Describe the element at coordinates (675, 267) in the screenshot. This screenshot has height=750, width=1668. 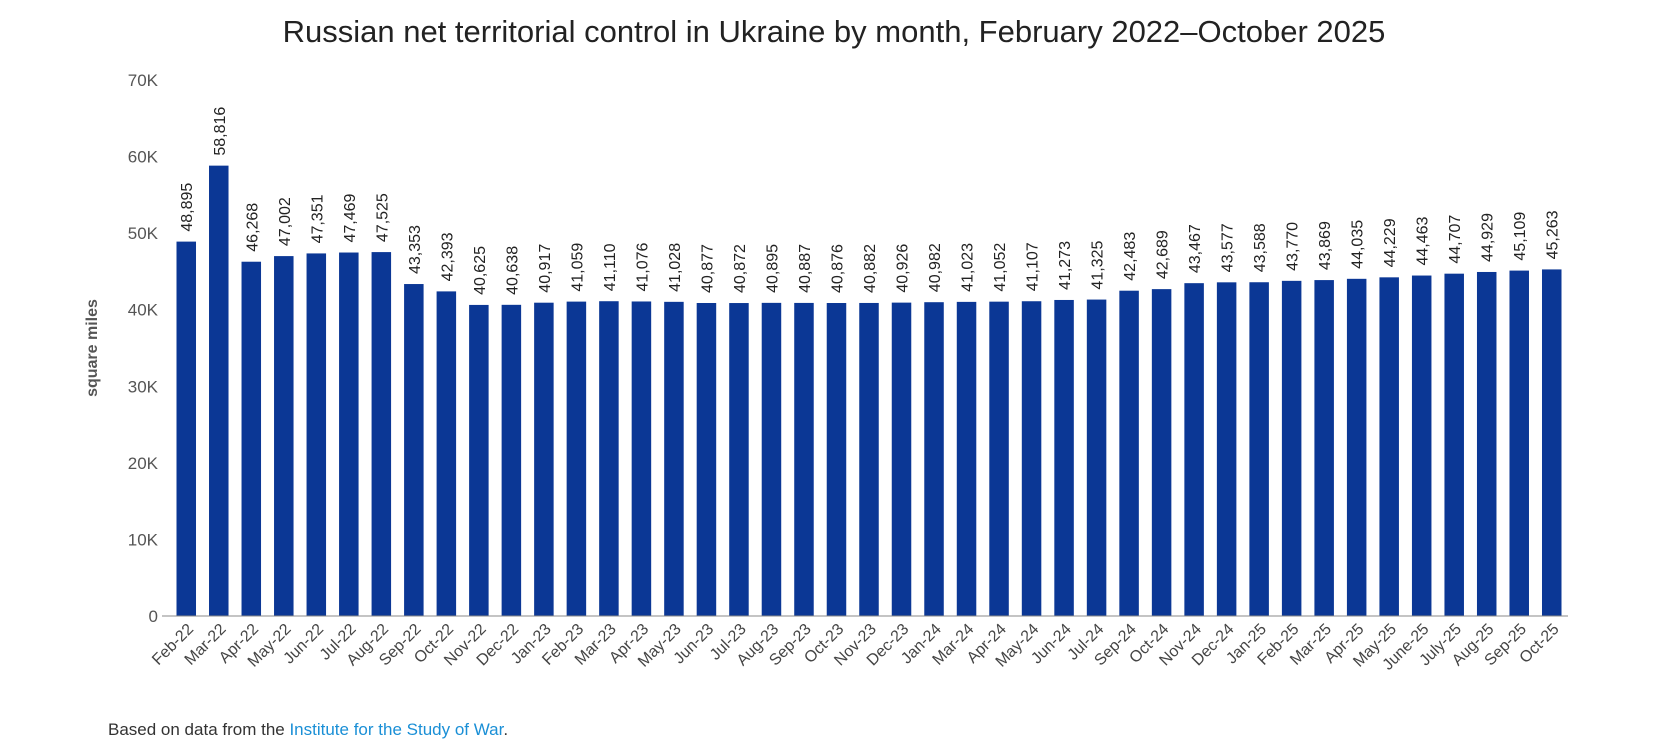
I see `bar-value-label: 41,028` at that location.